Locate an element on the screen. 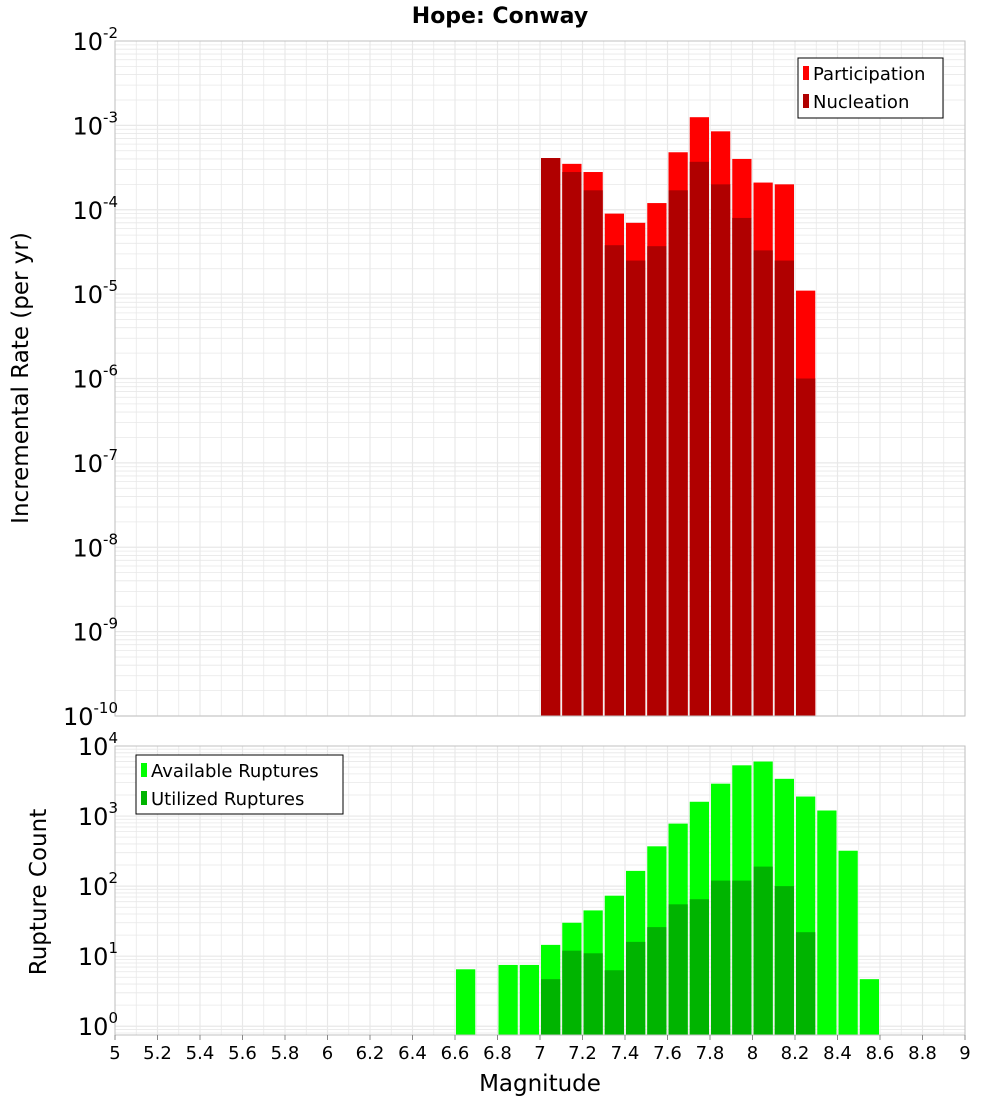 The height and width of the screenshot is (1100, 1000). y-tick-exponent: 2 is located at coordinates (113, 878).